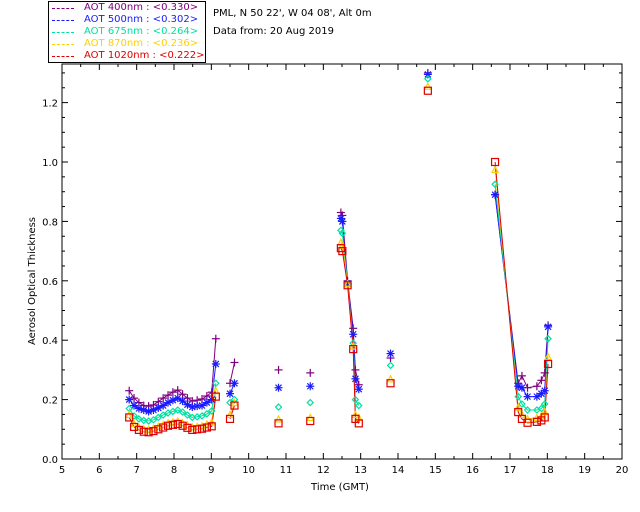 The image size is (640, 512). What do you see at coordinates (50, 163) in the screenshot?
I see `y-tick-label: 1.0` at bounding box center [50, 163].